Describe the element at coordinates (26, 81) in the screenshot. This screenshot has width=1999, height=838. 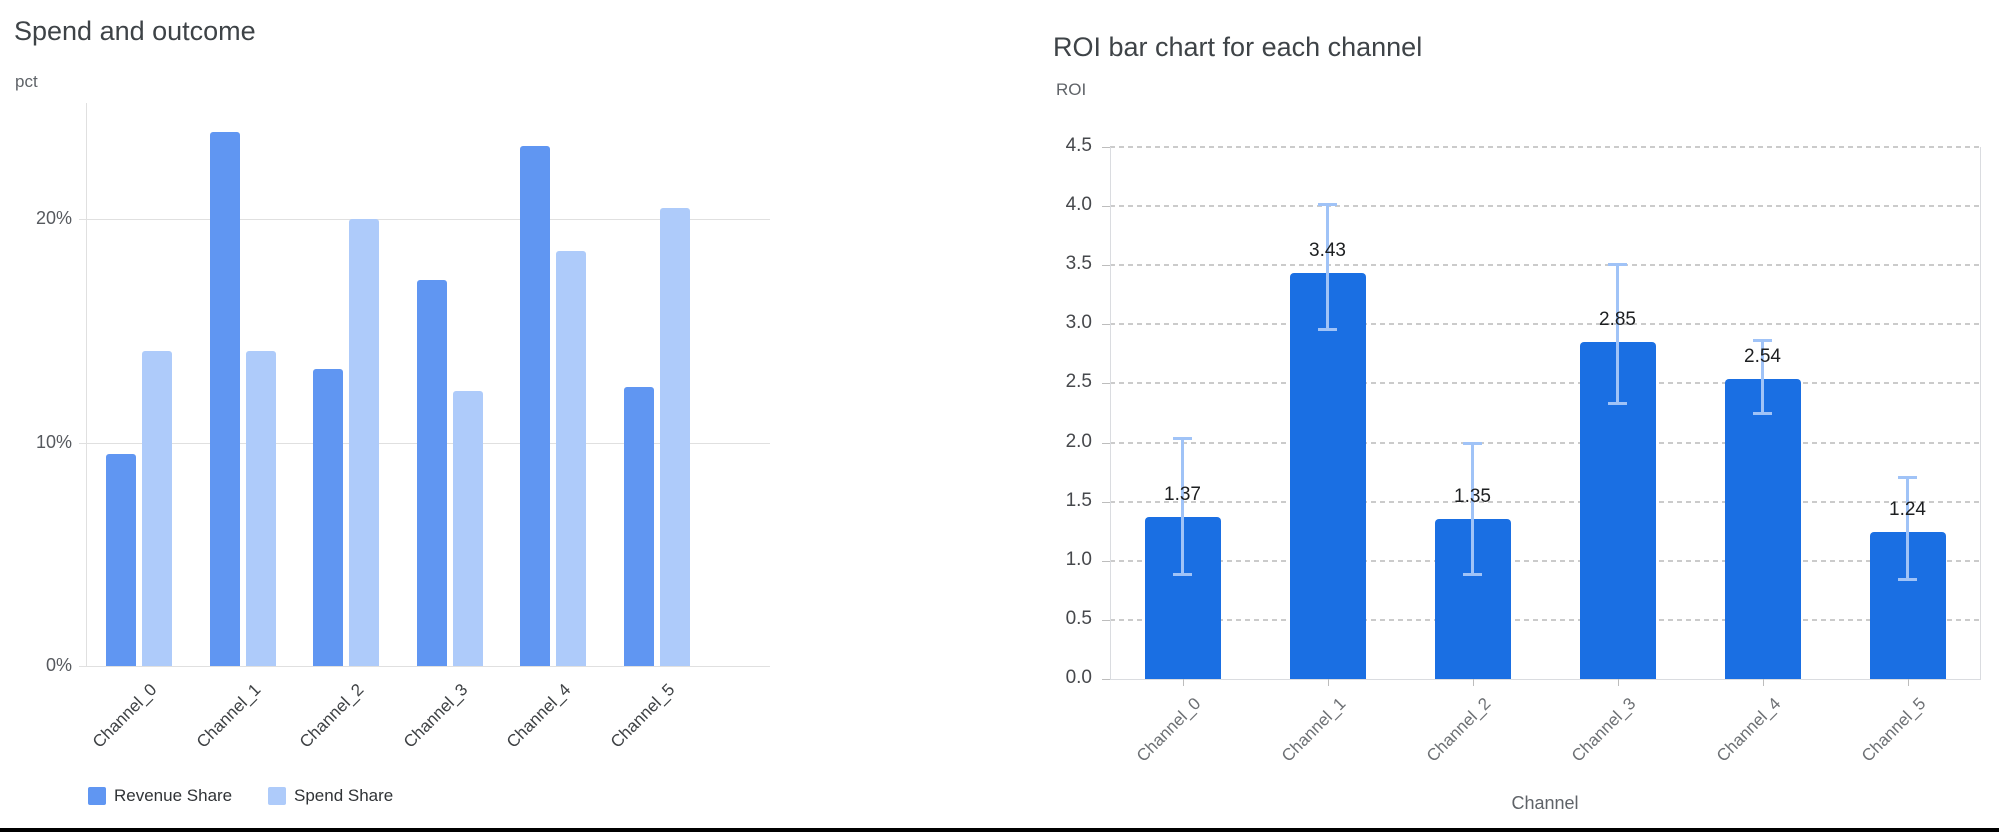
I see `left-y-axis-unit-label: pct` at that location.